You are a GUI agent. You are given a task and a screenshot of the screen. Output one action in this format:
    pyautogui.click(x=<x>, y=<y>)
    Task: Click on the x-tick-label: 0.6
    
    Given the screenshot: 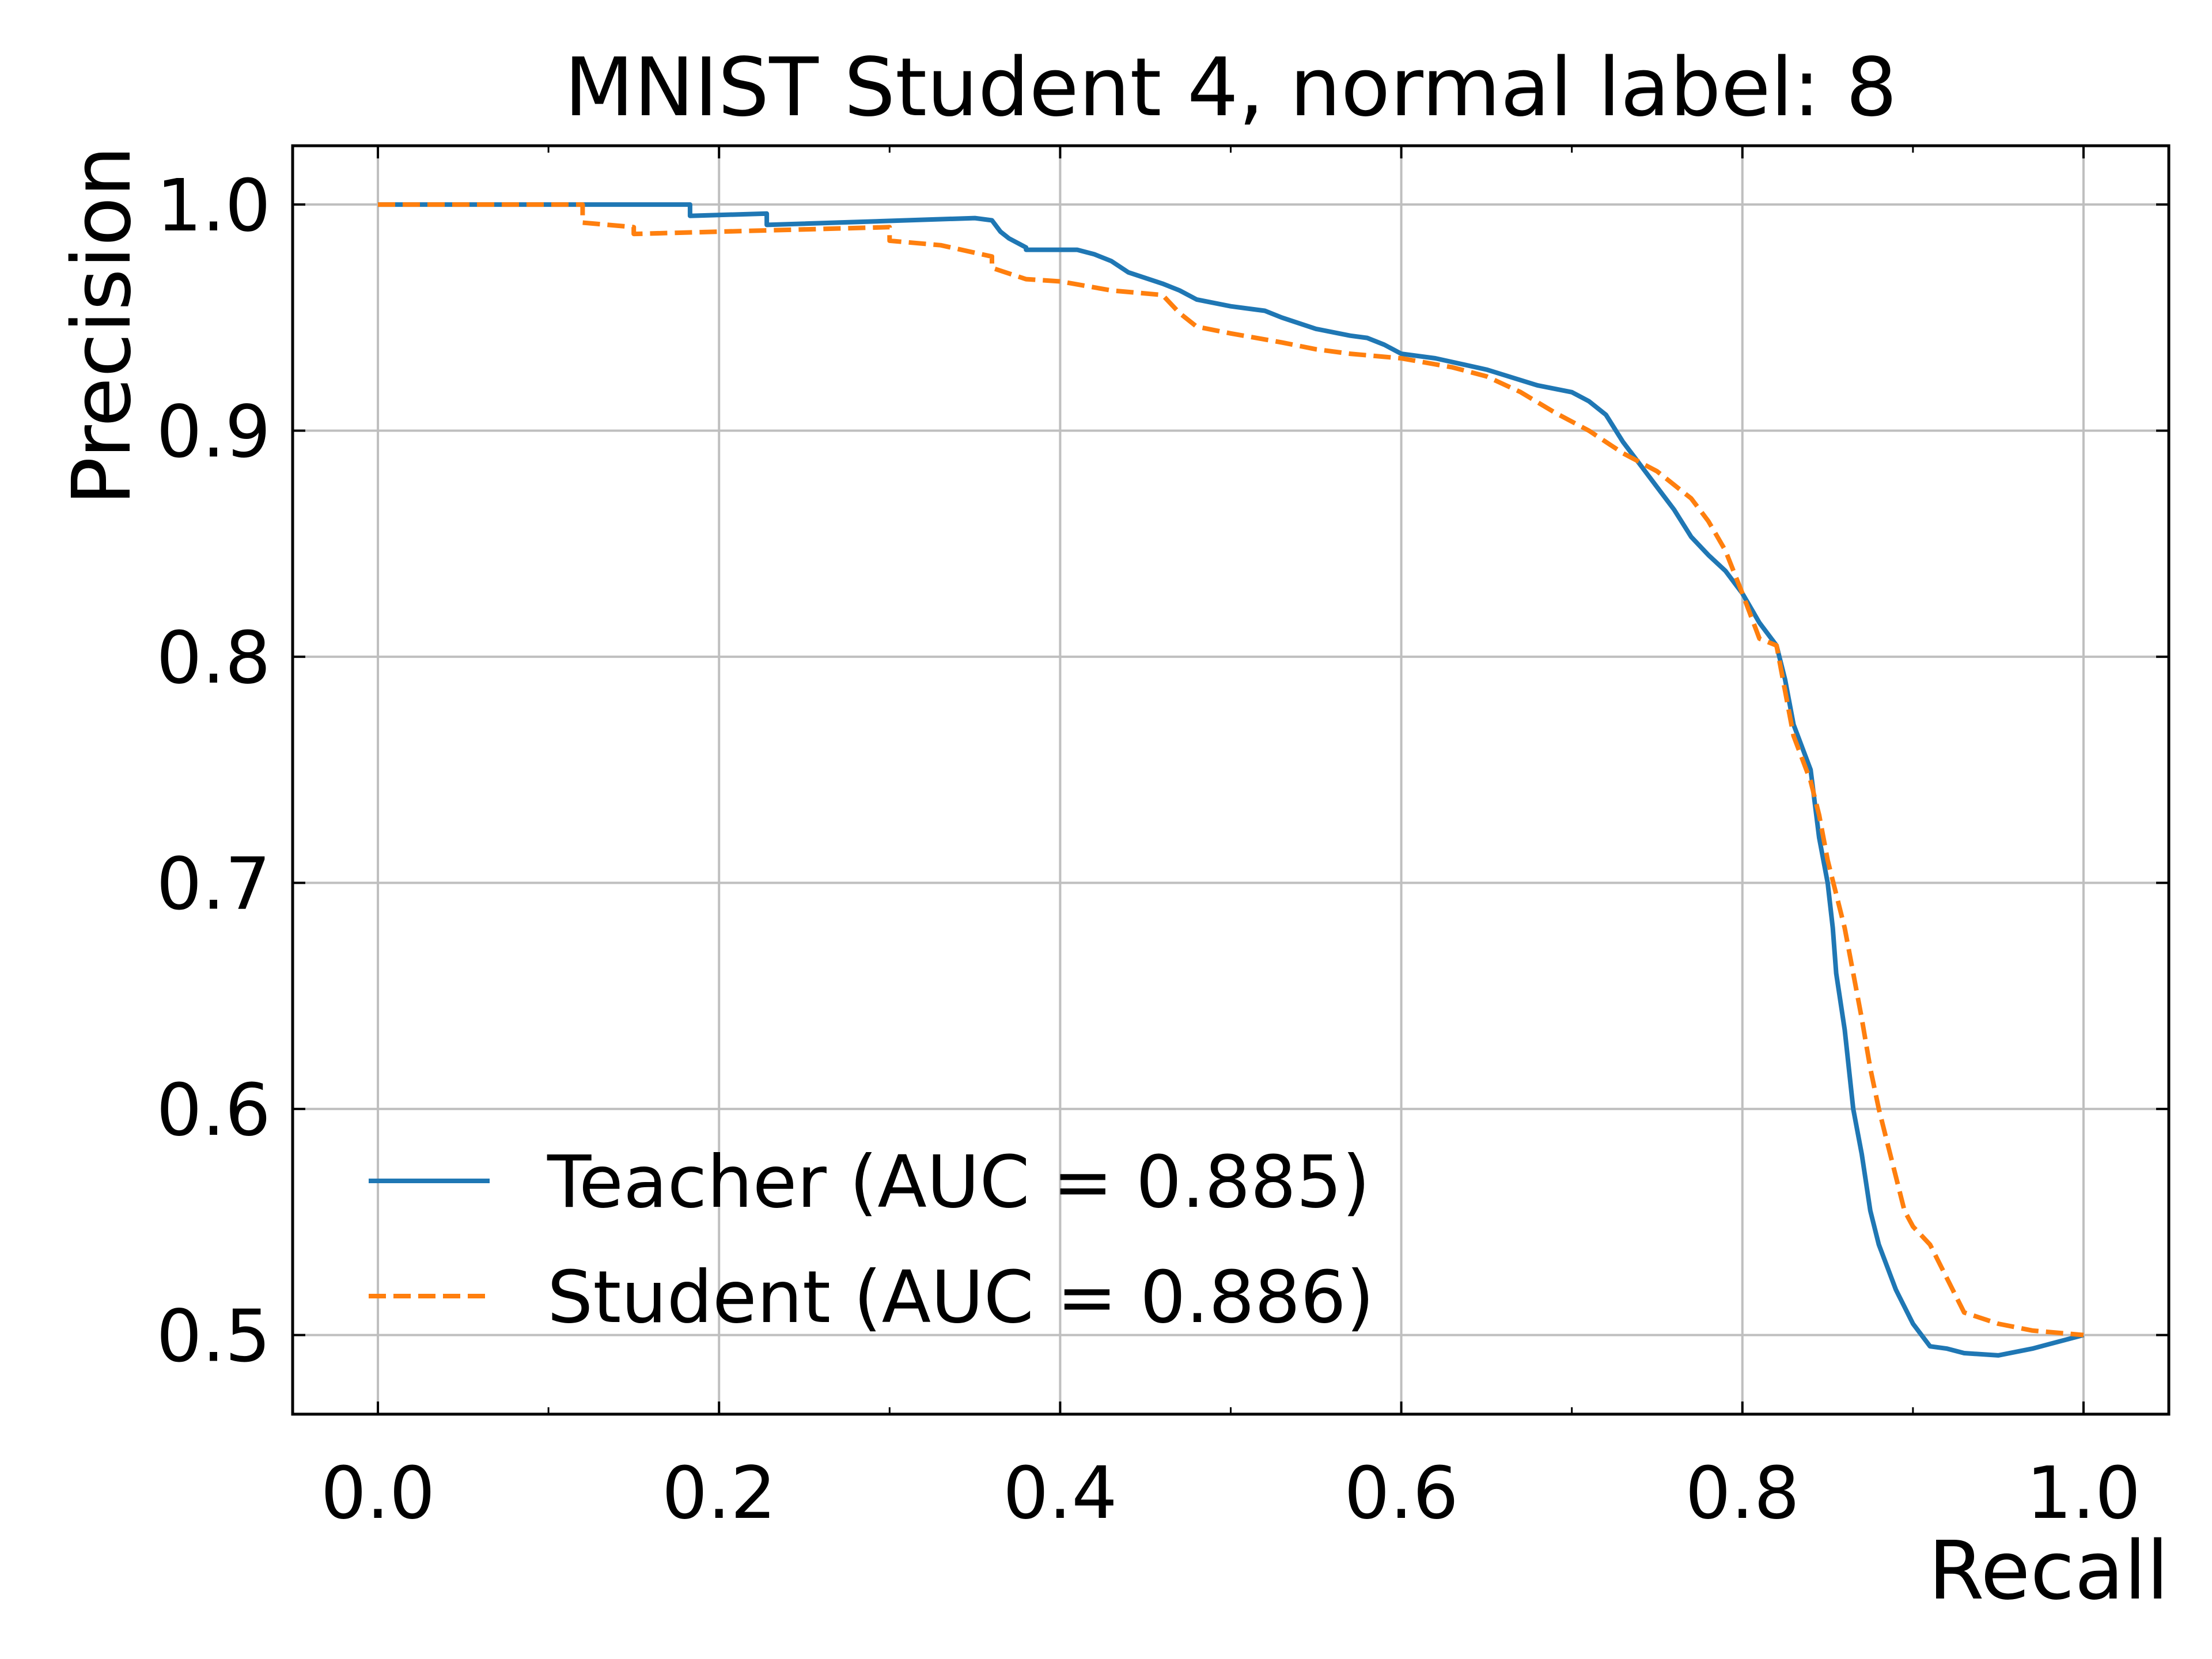 What is the action you would take?
    pyautogui.click(x=1401, y=1493)
    